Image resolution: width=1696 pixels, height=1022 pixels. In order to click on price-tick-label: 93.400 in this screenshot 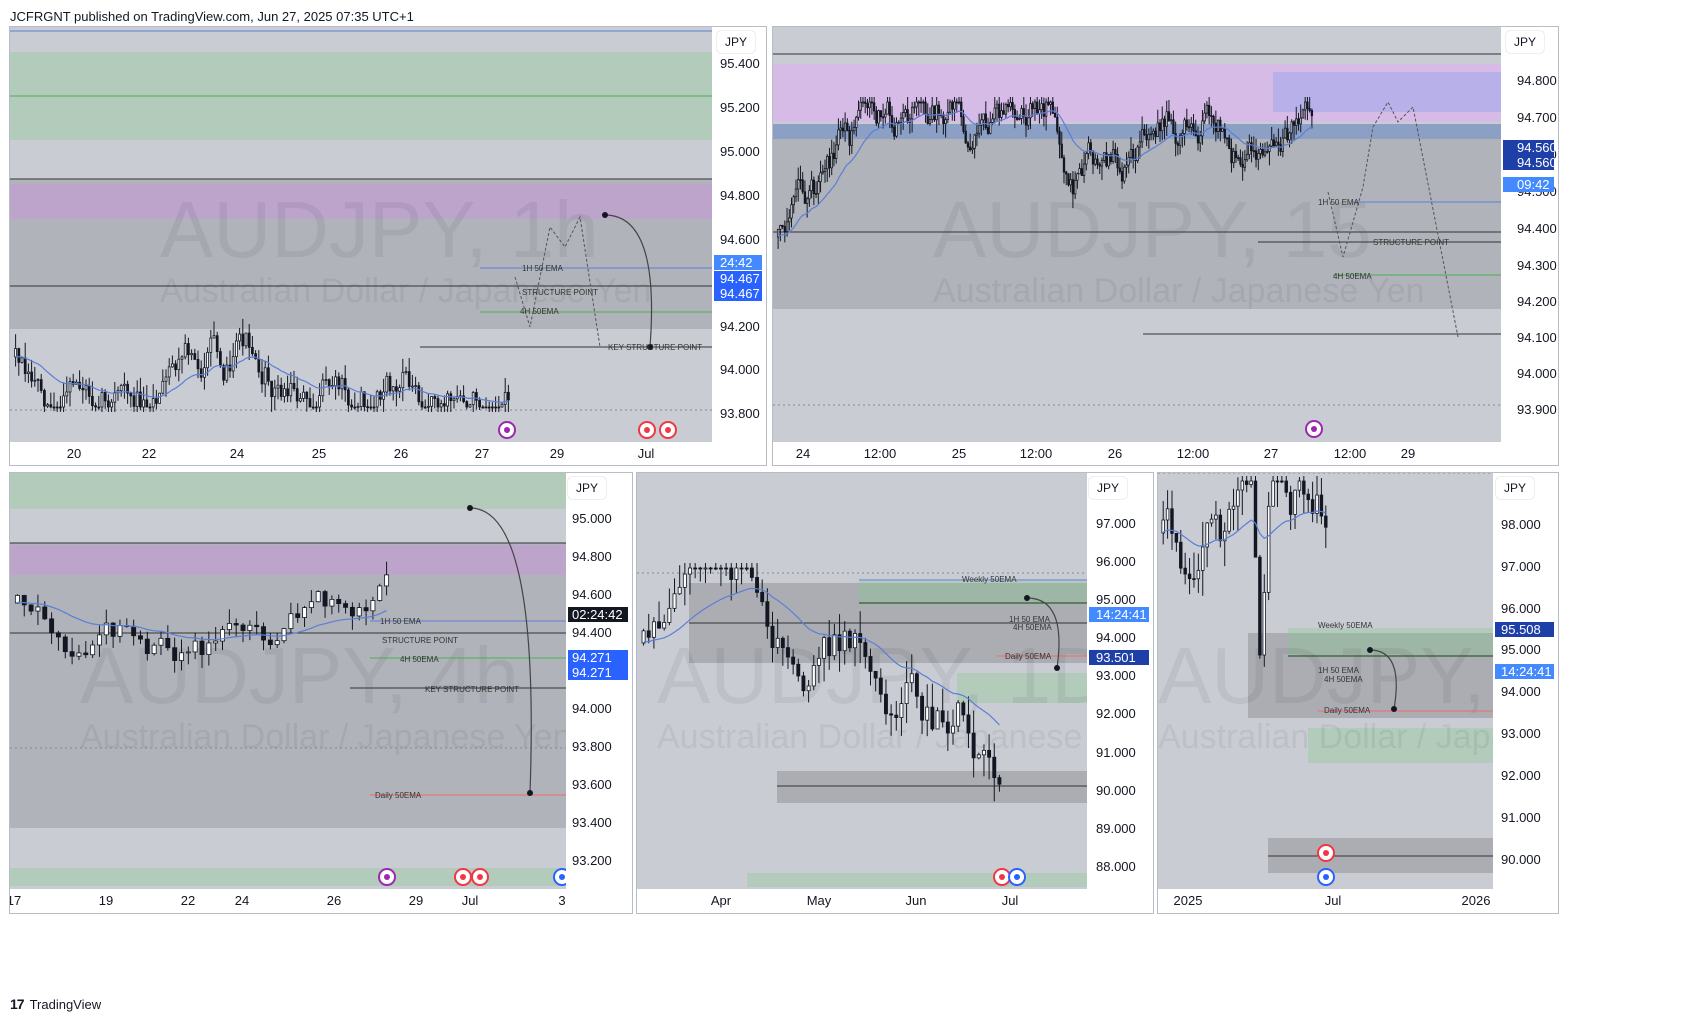, I will do `click(592, 822)`.